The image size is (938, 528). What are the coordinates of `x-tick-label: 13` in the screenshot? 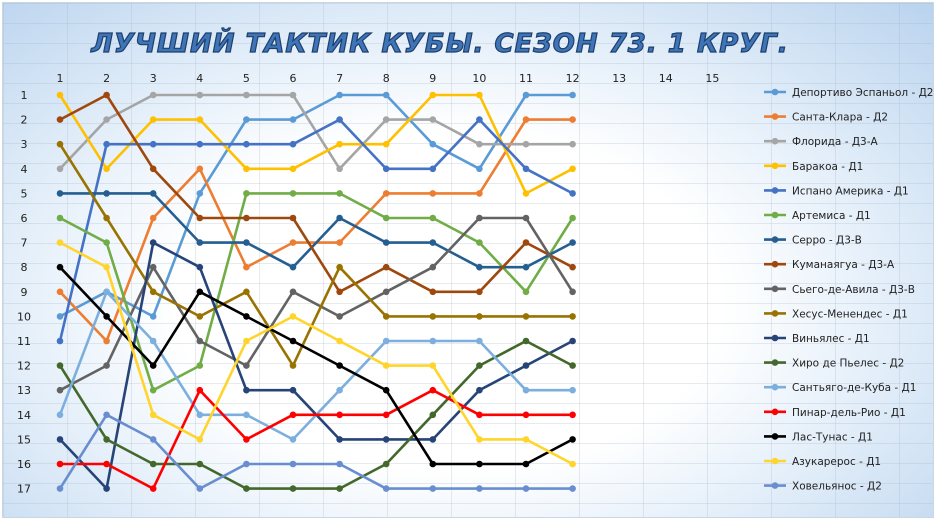 It's located at (619, 78).